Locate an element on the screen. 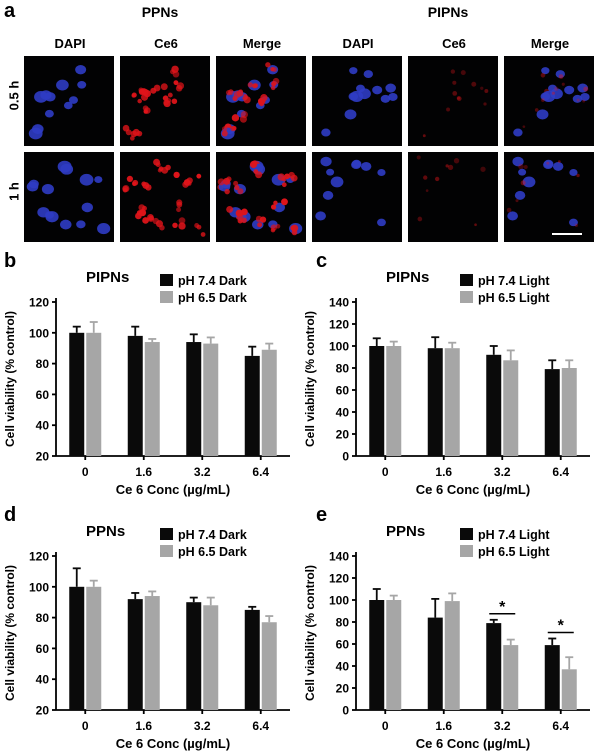 The image size is (600, 756). col-label-dapi: DAPI is located at coordinates (70, 43).